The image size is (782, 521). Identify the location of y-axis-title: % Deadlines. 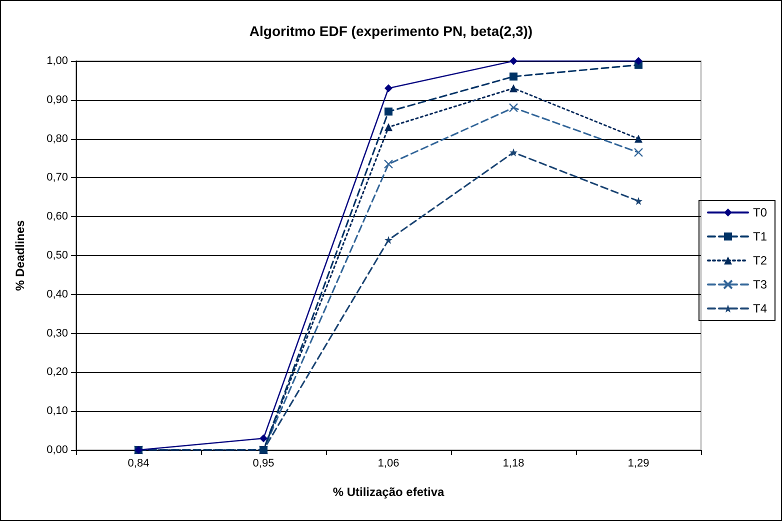
(20, 255).